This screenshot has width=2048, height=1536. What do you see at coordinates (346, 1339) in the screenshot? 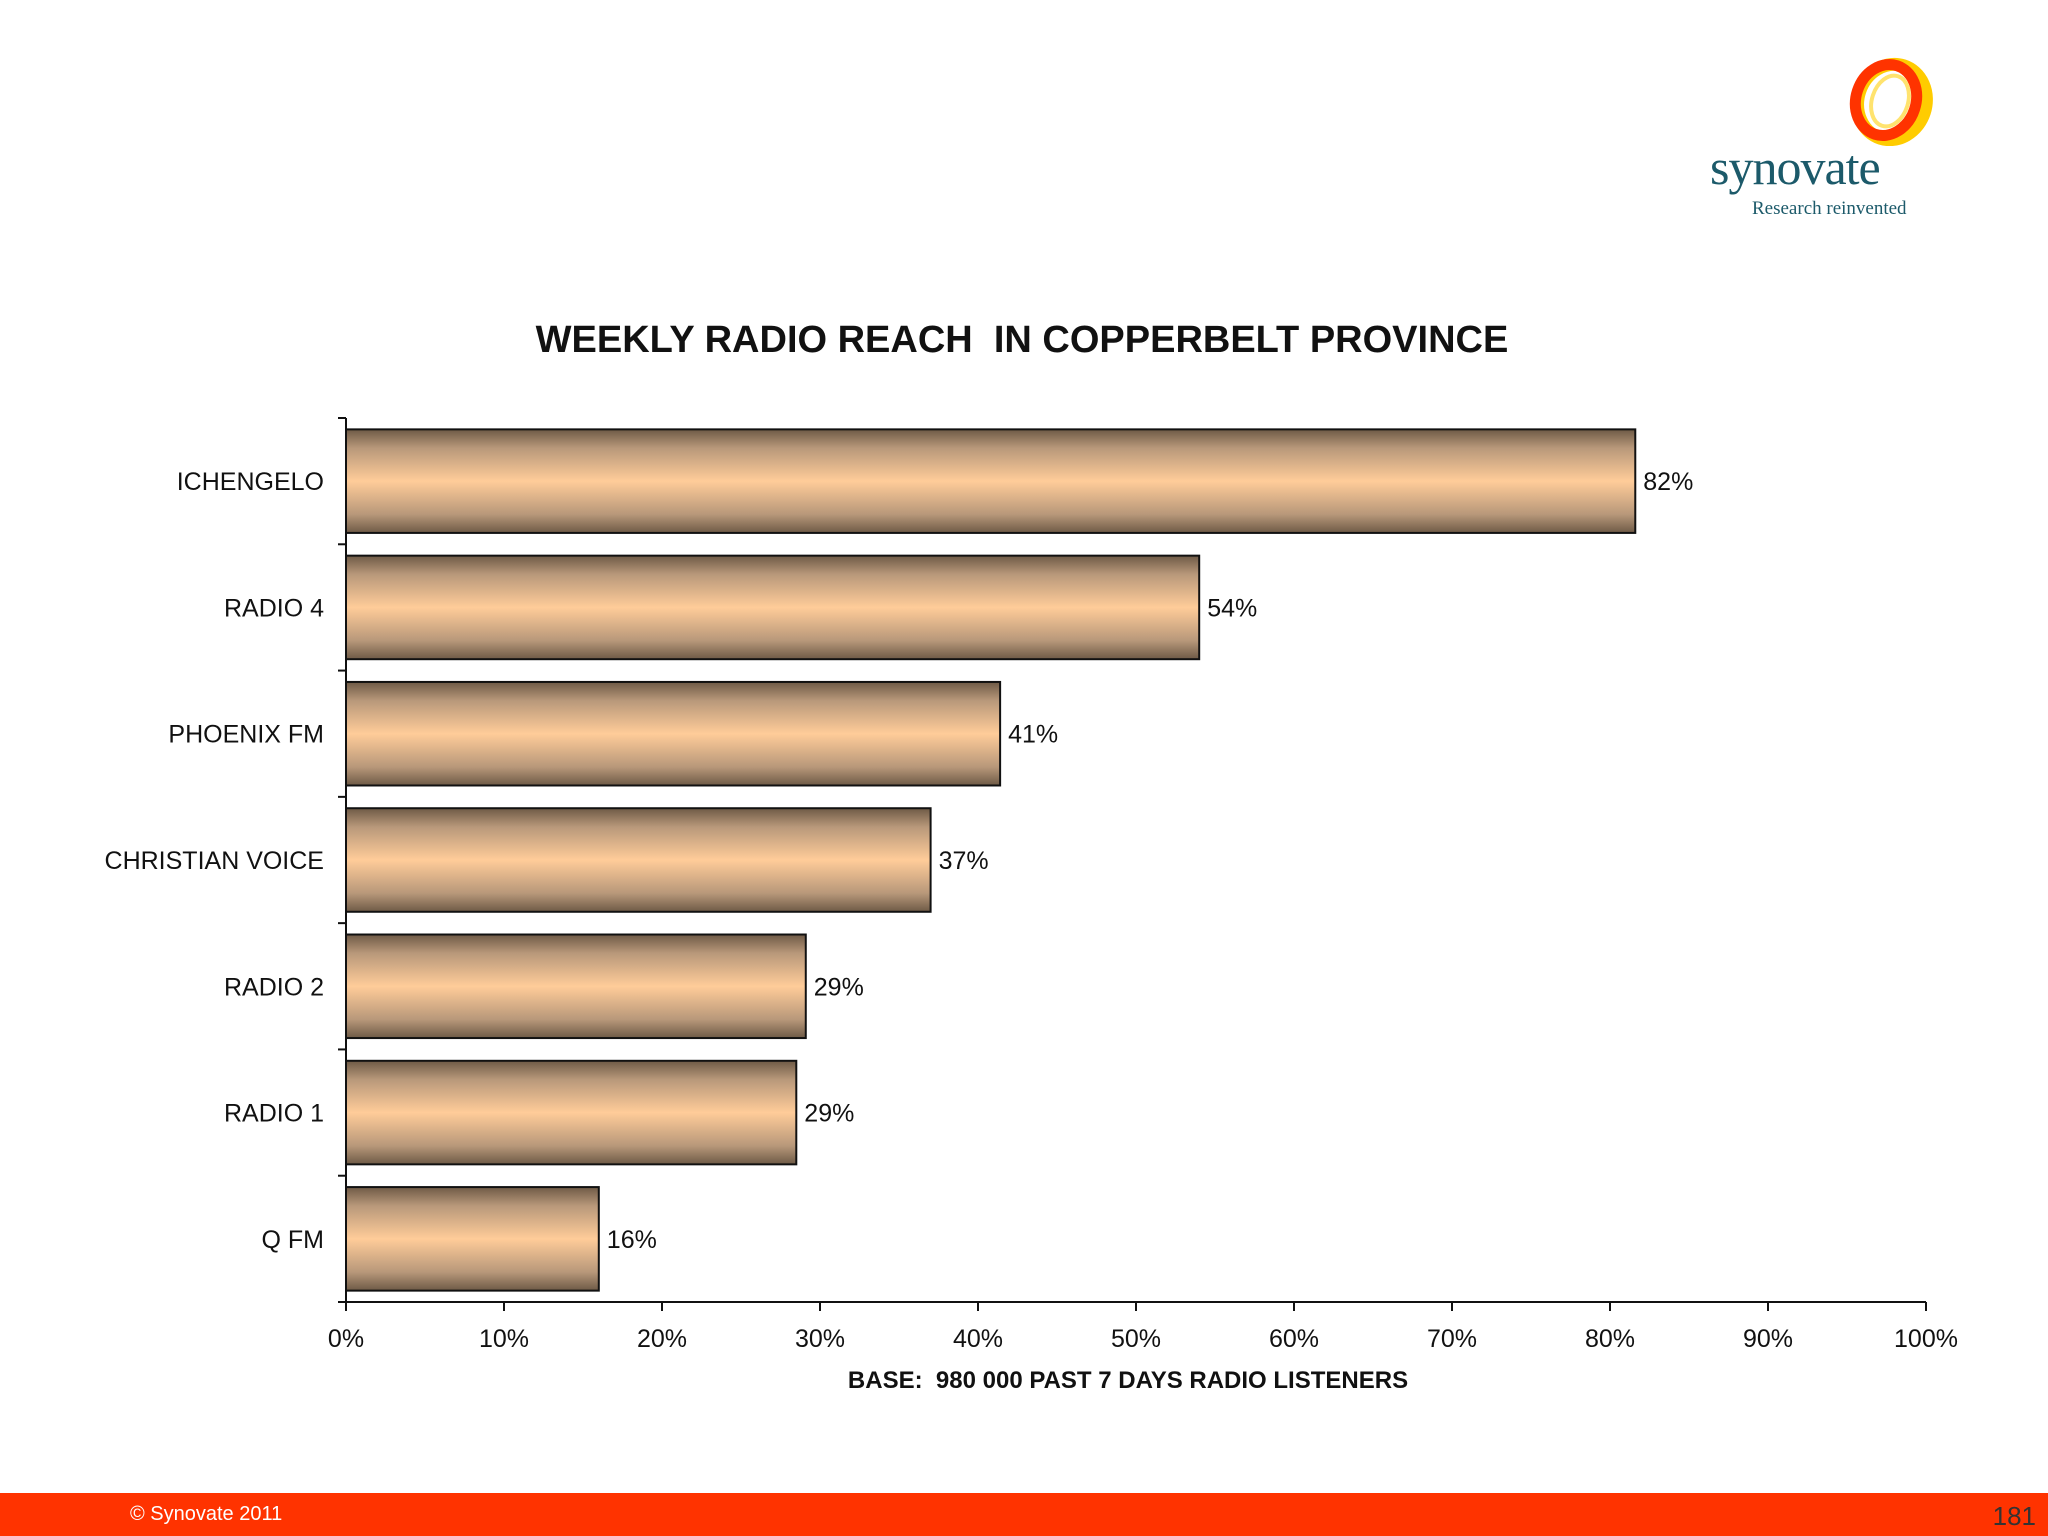
I see `x-tick-label: 0%` at bounding box center [346, 1339].